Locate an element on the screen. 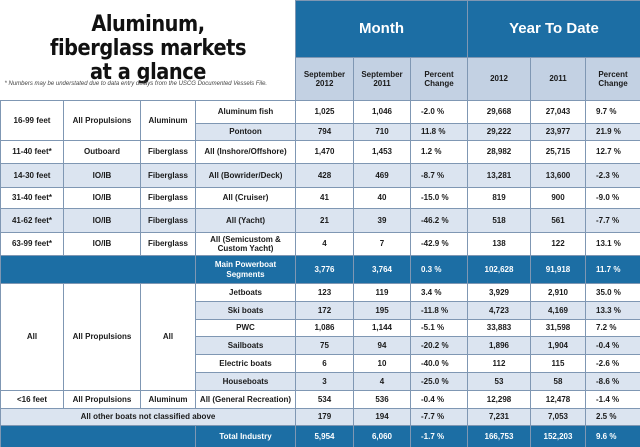 This screenshot has width=640, height=447. value-cell: 28,982 is located at coordinates (499, 152).